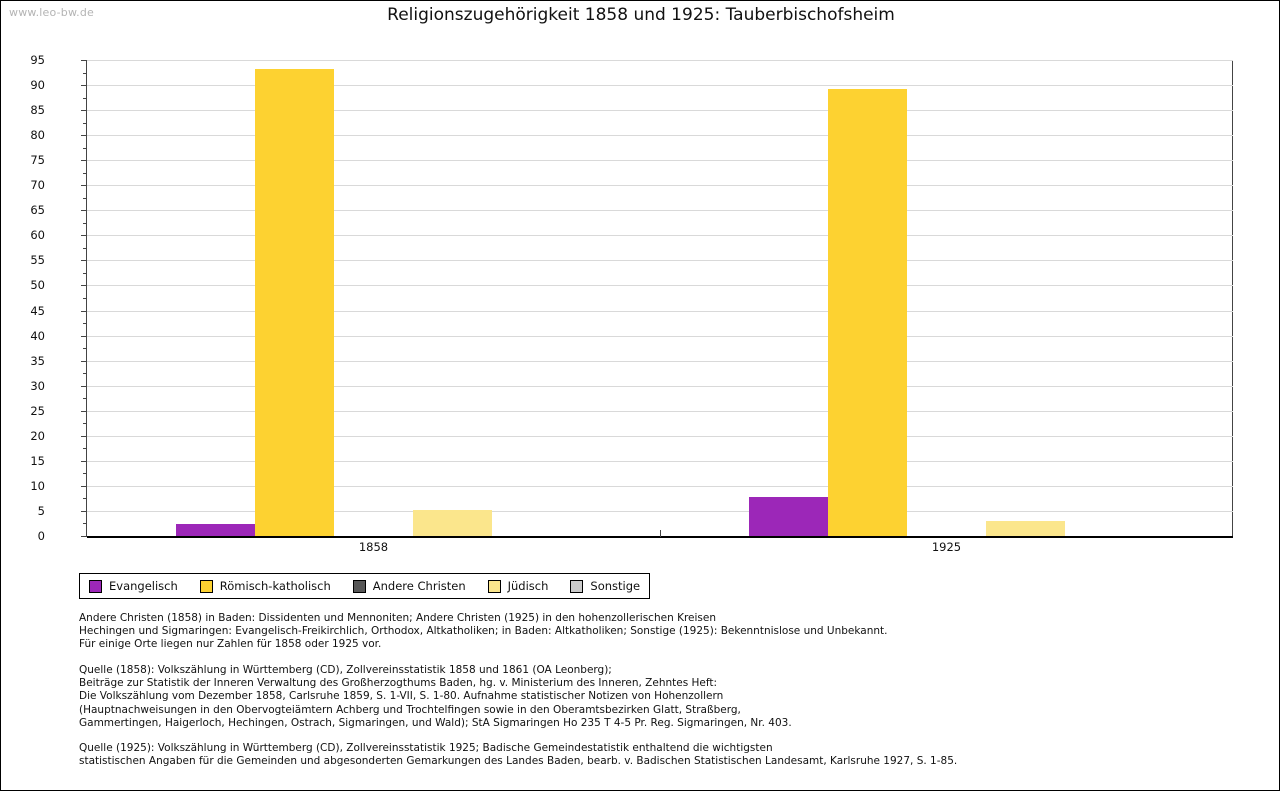 The image size is (1280, 791). What do you see at coordinates (275, 586) in the screenshot?
I see `legend-label: Römisch-katholisch` at bounding box center [275, 586].